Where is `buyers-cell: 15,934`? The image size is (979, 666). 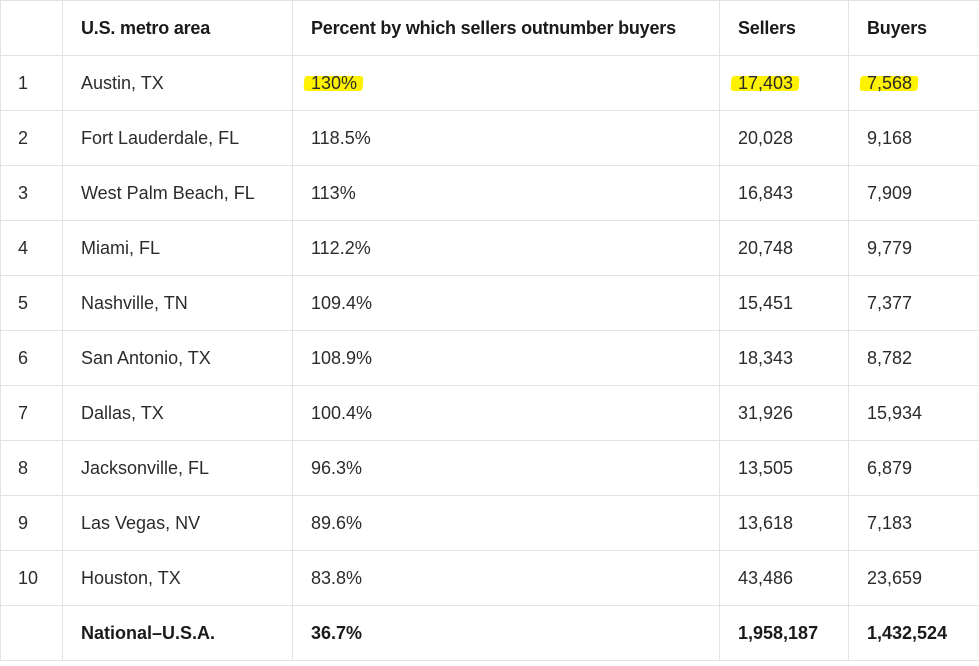 buyers-cell: 15,934 is located at coordinates (913, 413).